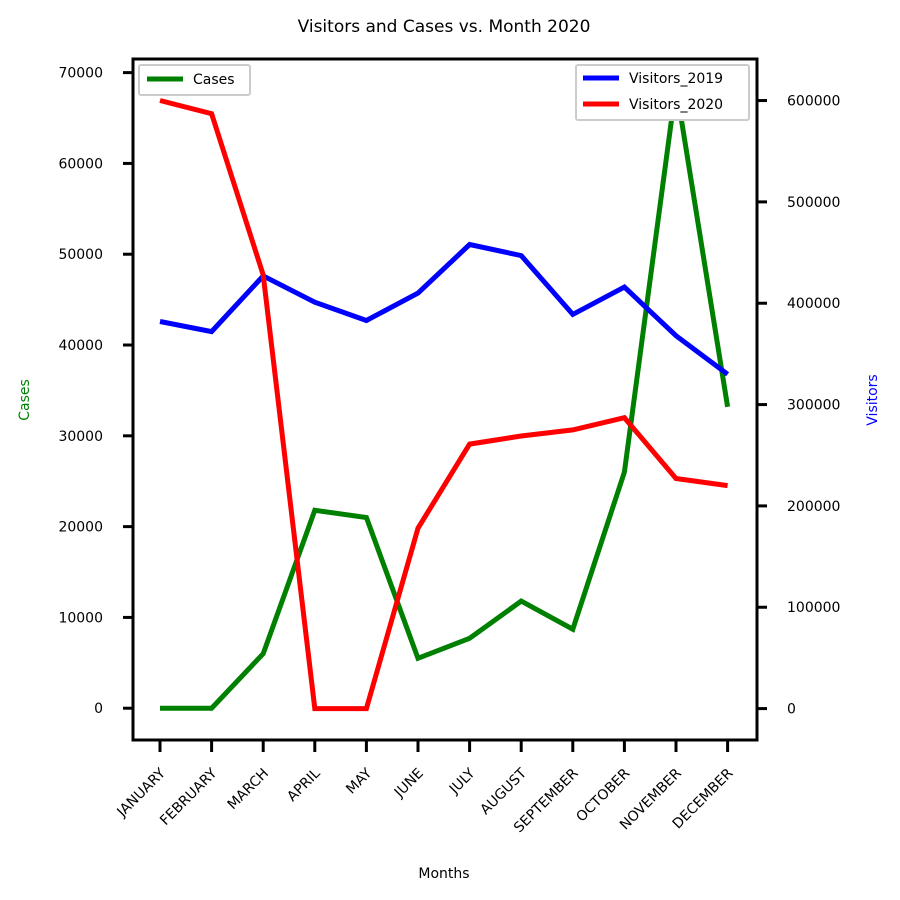 The height and width of the screenshot is (900, 900). I want to click on right-axis-ticks: 0 100000 200000 300000 400000 500000 600000, so click(798, 406).